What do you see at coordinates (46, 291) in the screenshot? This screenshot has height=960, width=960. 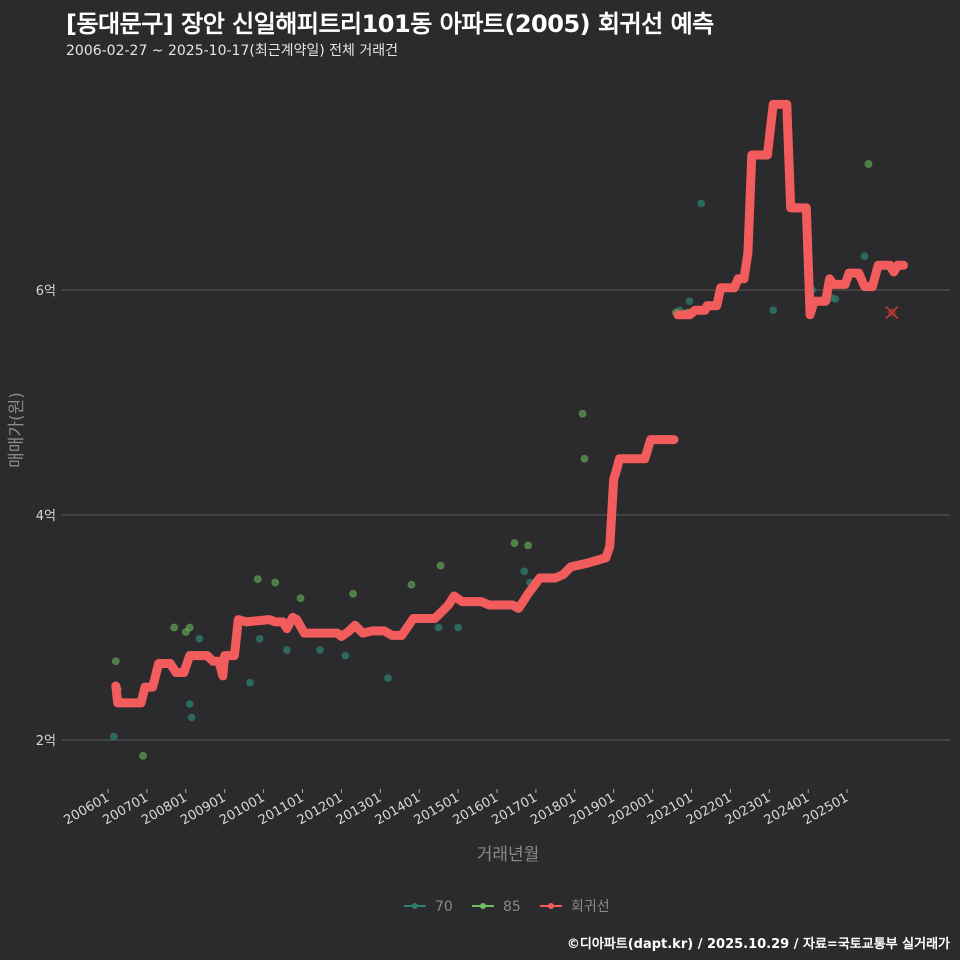 I see `y-tick-label: 6억` at bounding box center [46, 291].